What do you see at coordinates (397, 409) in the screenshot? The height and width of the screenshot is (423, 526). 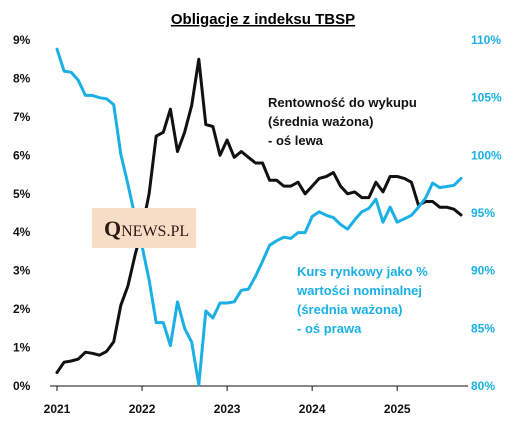 I see `x-tick-label: 2025` at bounding box center [397, 409].